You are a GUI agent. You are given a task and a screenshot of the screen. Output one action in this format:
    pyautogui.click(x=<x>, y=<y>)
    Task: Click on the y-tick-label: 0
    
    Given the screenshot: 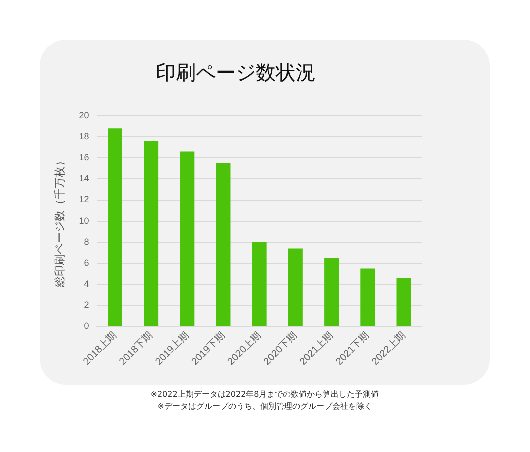 What is the action you would take?
    pyautogui.click(x=87, y=326)
    